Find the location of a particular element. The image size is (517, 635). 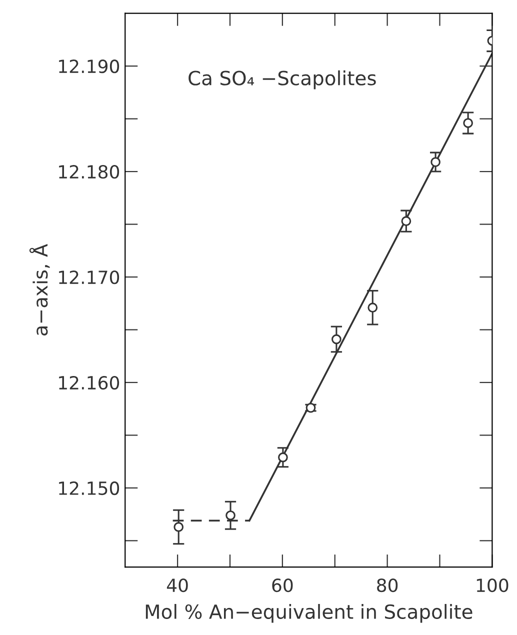

x-axis-title: Mol % An−equivalent in Scapolite is located at coordinates (309, 613).